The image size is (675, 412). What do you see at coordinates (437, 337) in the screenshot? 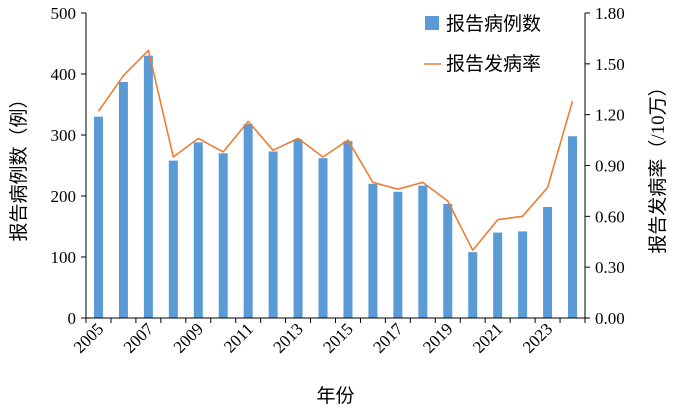
I see `x-tick-label: 2019` at bounding box center [437, 337].